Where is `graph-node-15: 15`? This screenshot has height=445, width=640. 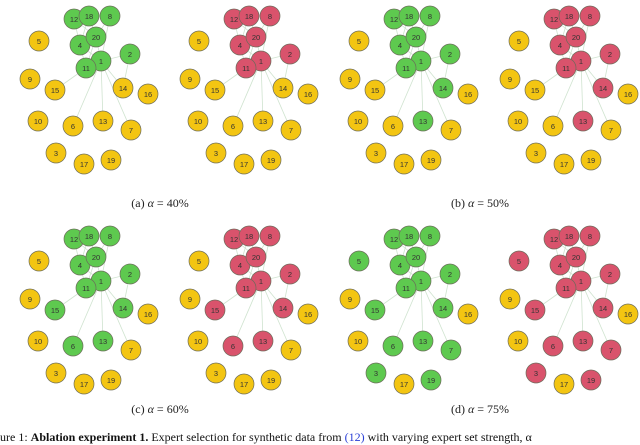
graph-node-15: 15 is located at coordinates (375, 90).